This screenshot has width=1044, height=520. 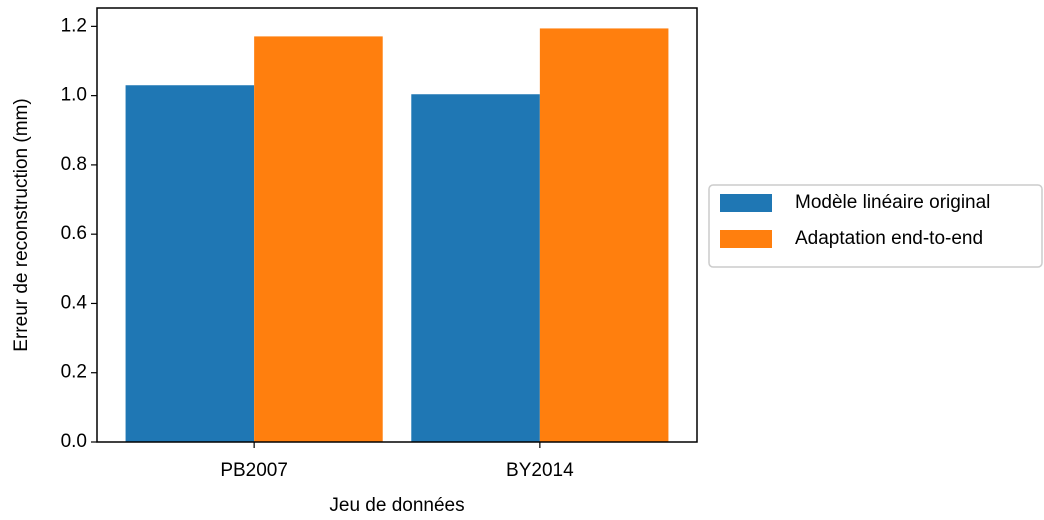 I want to click on y-tick-label: 0.8, so click(x=74, y=164).